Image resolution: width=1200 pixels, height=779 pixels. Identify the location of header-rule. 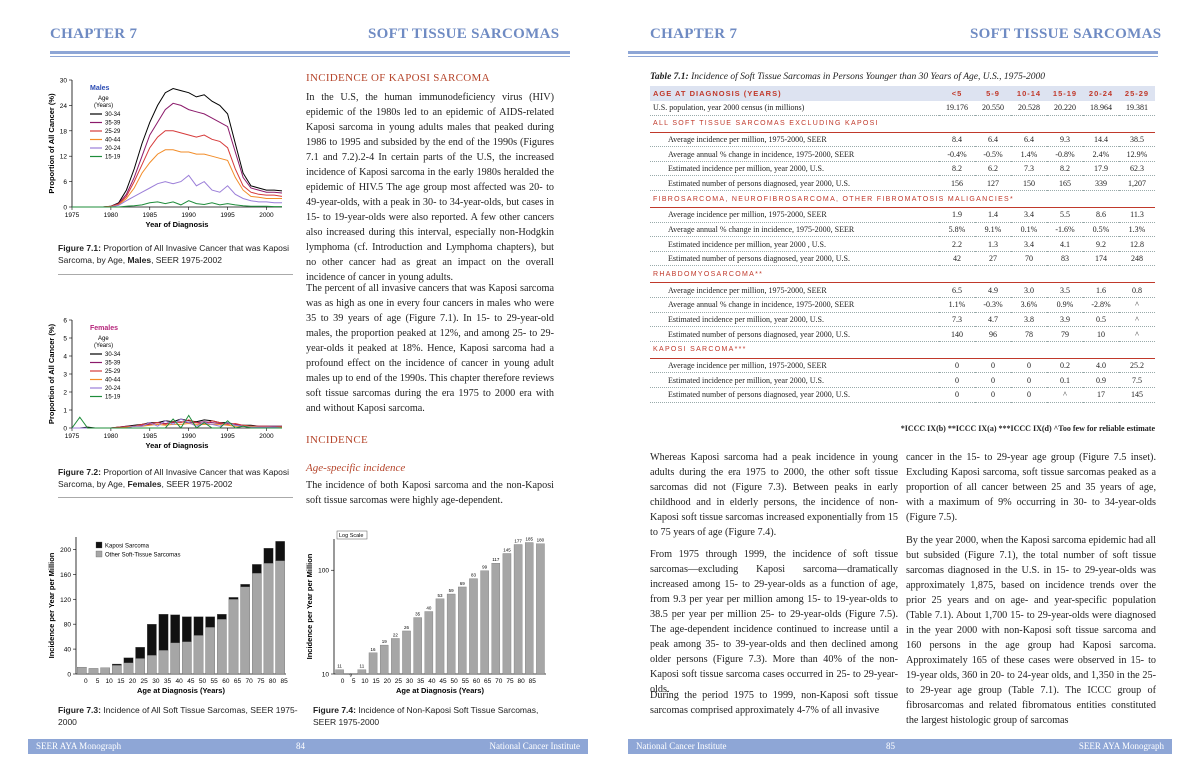
(310, 52).